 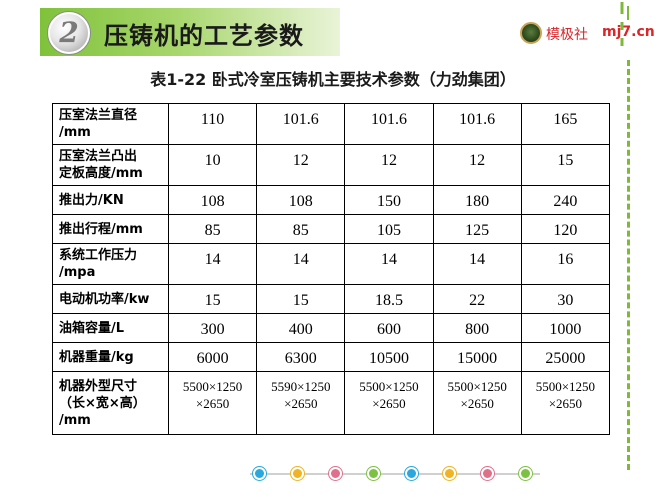 I want to click on table-row: 电动机功率/kw 15 15 18.5 22 30, so click(x=331, y=299).